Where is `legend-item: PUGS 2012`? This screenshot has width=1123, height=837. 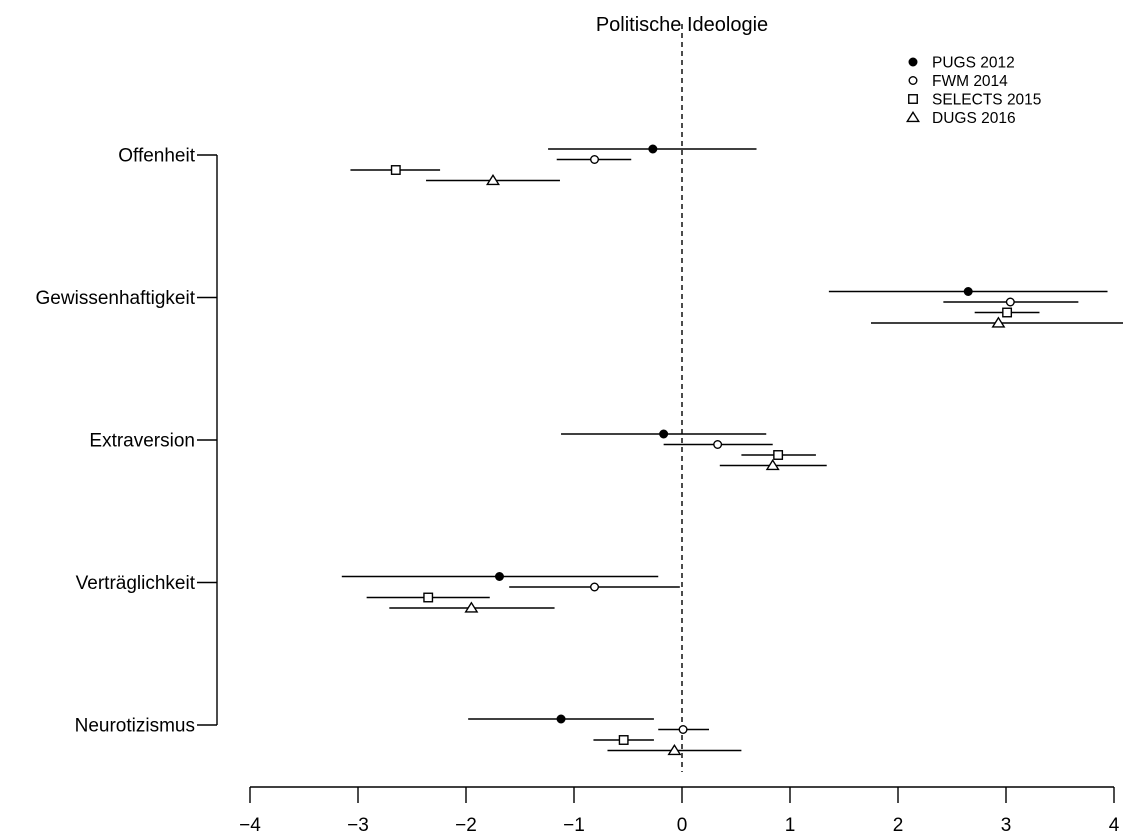
legend-item: PUGS 2012 is located at coordinates (961, 63).